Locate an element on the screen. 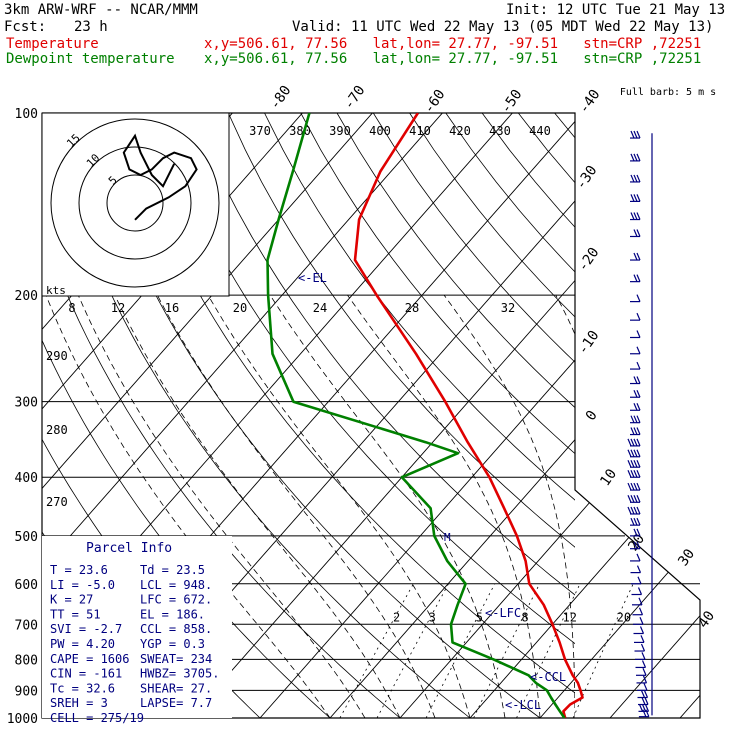 Image resolution: width=740 pixels, height=740 pixels. lcl-annotation: <-LCL is located at coordinates (523, 705).